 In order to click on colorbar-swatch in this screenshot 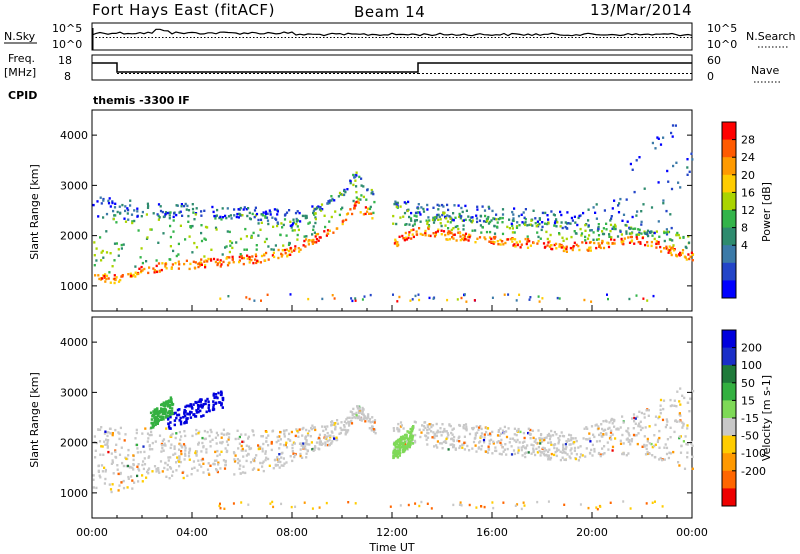, I will do `click(729, 391)`.